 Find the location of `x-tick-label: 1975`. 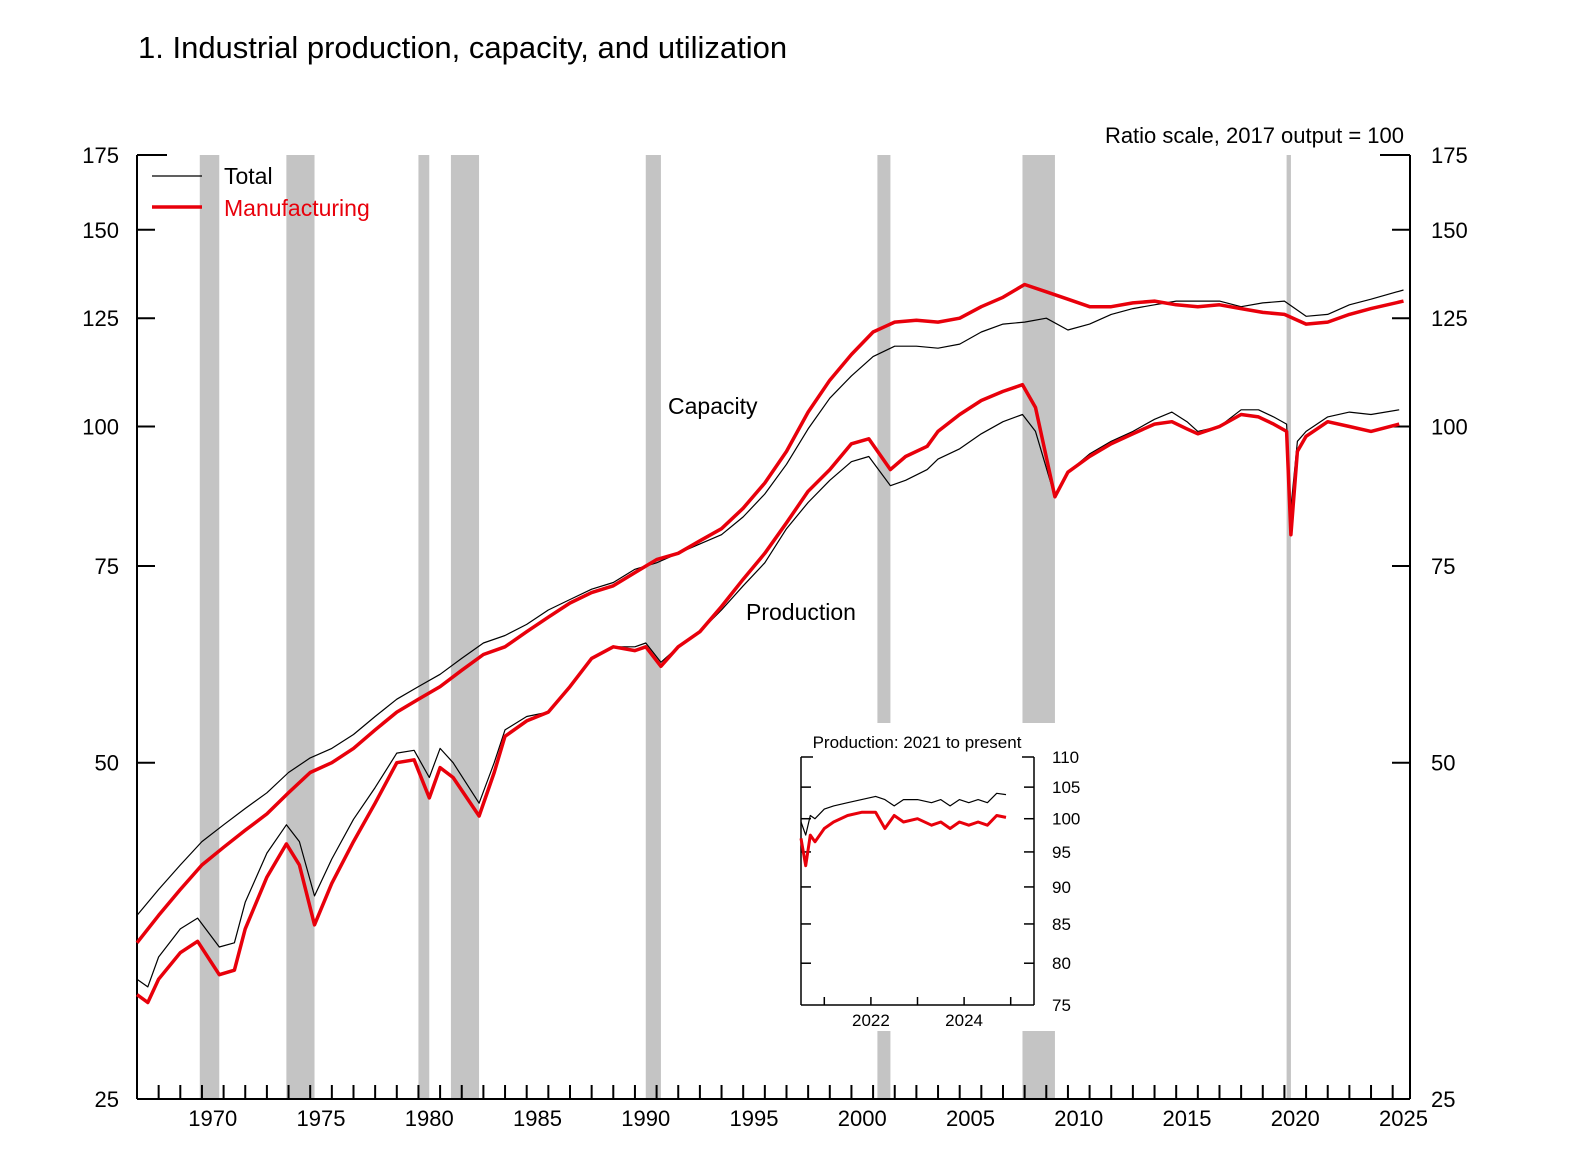

x-tick-label: 1975 is located at coordinates (321, 1118).